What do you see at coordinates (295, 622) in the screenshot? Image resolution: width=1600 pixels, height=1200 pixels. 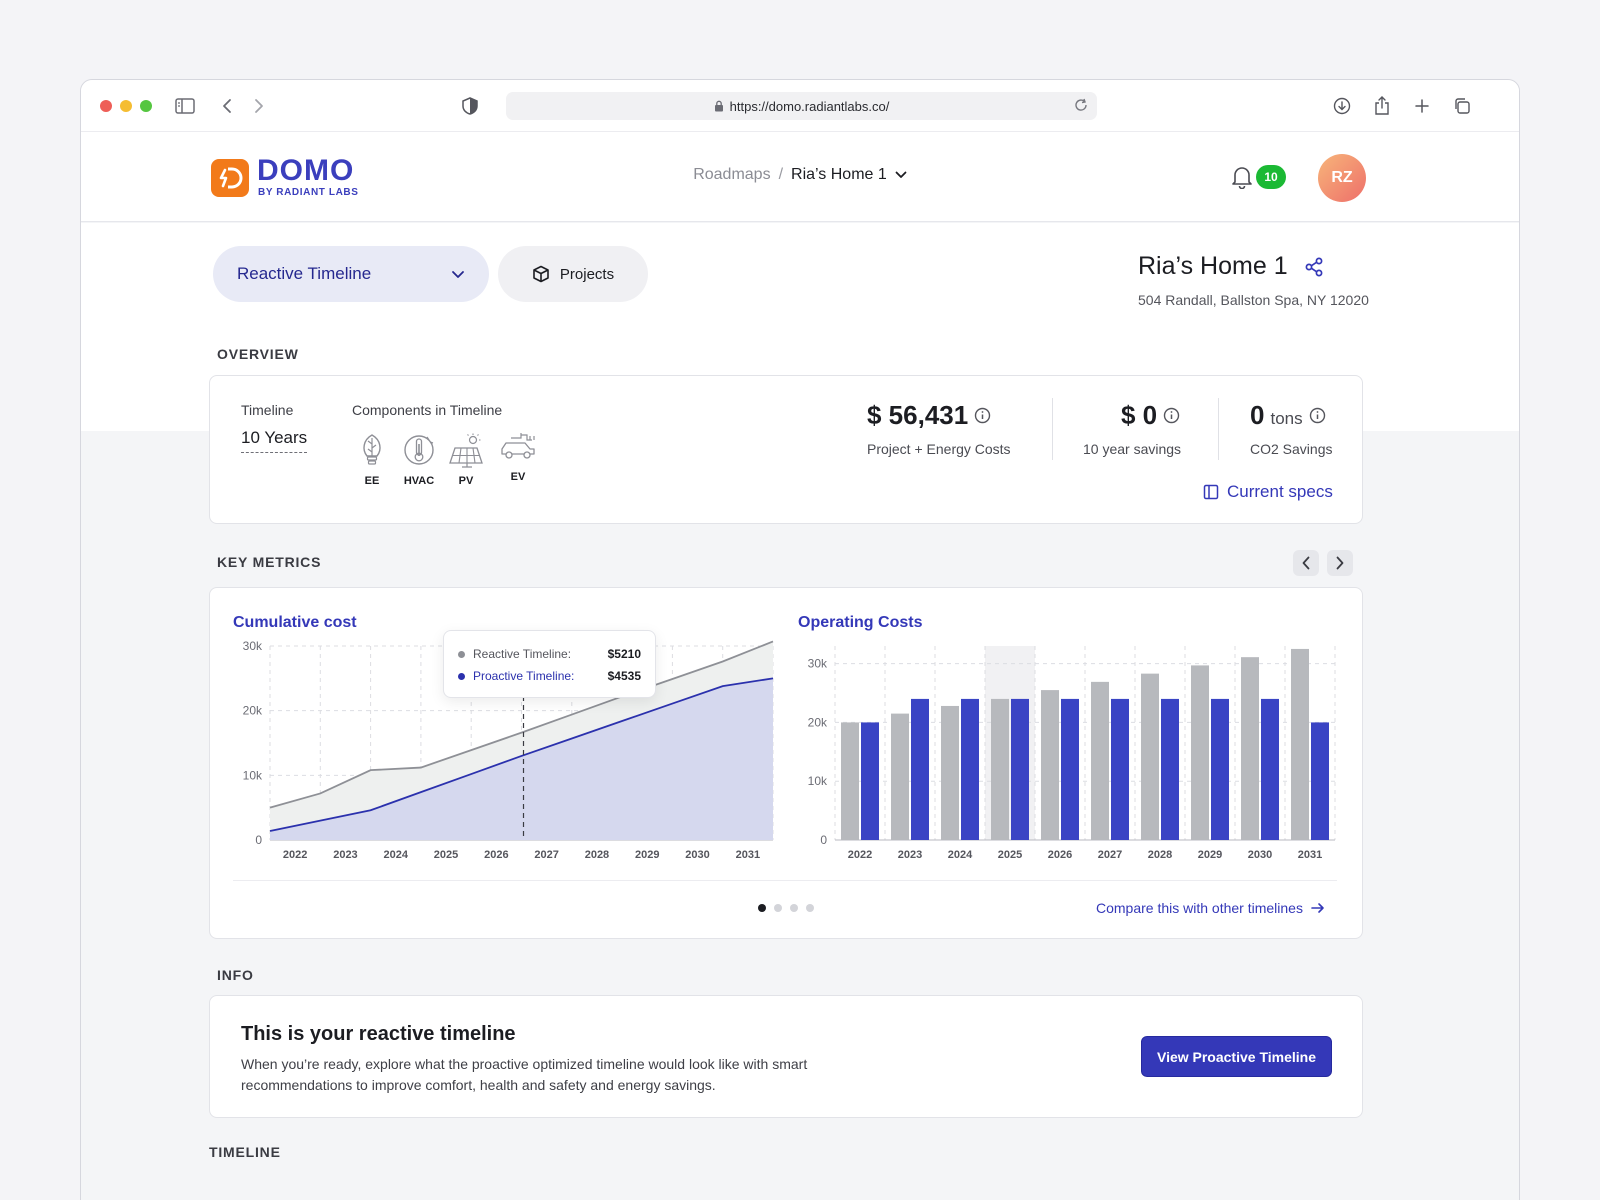 I see `cumulative-cost-title: Cumulative cost` at bounding box center [295, 622].